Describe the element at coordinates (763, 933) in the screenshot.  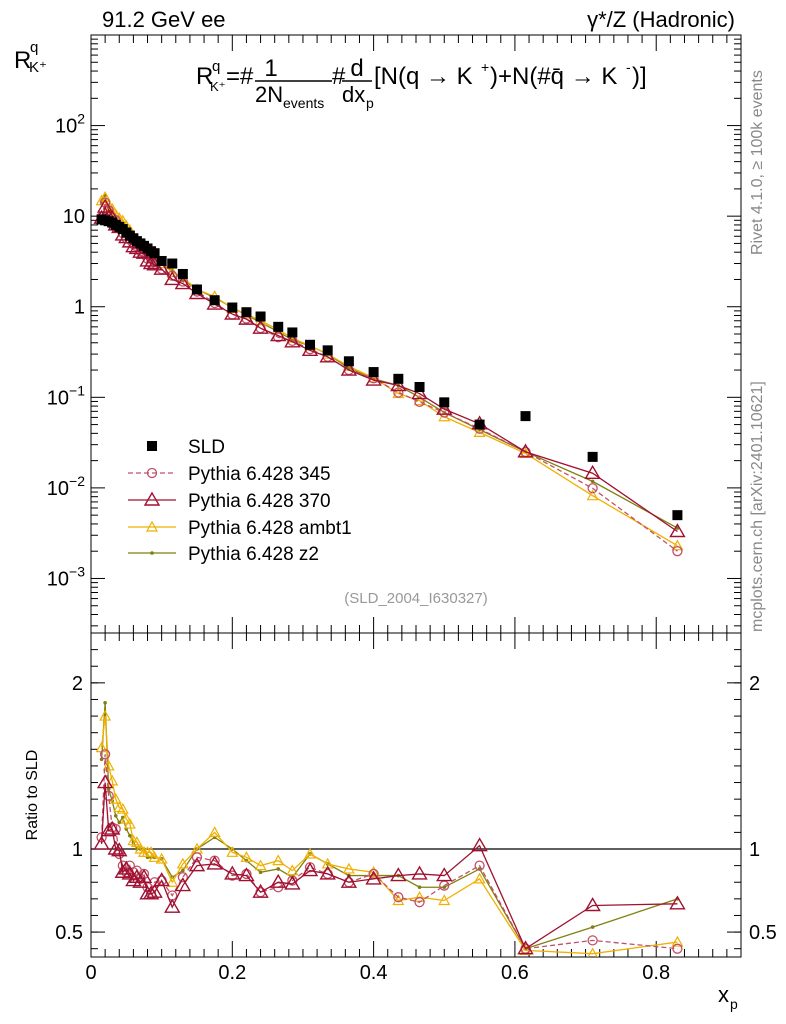
I see `ratio-ytick-label-right: 0.5` at that location.